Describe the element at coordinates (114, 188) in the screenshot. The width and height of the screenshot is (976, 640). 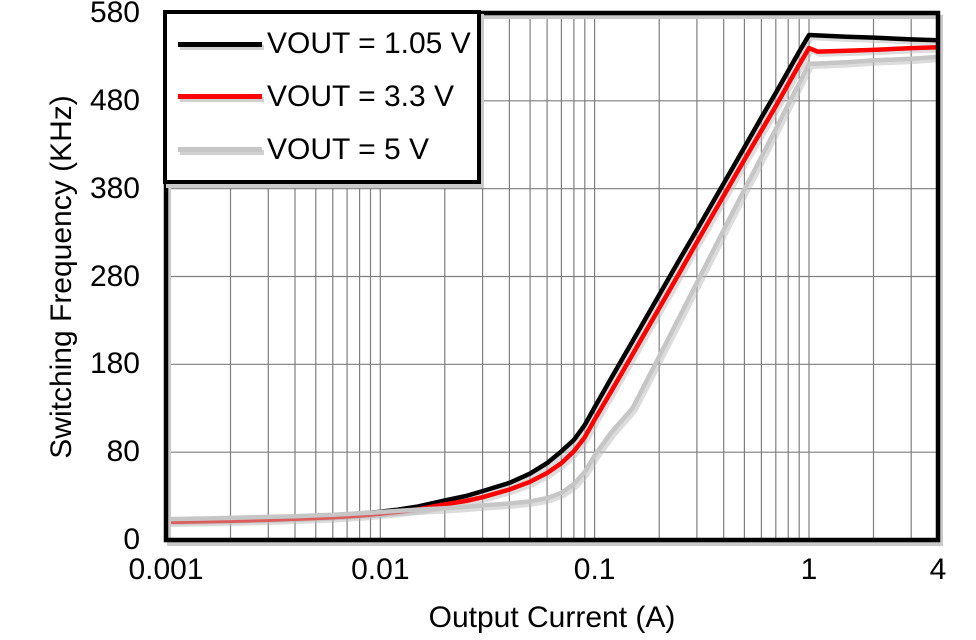
I see `y-tick-label: 380` at that location.